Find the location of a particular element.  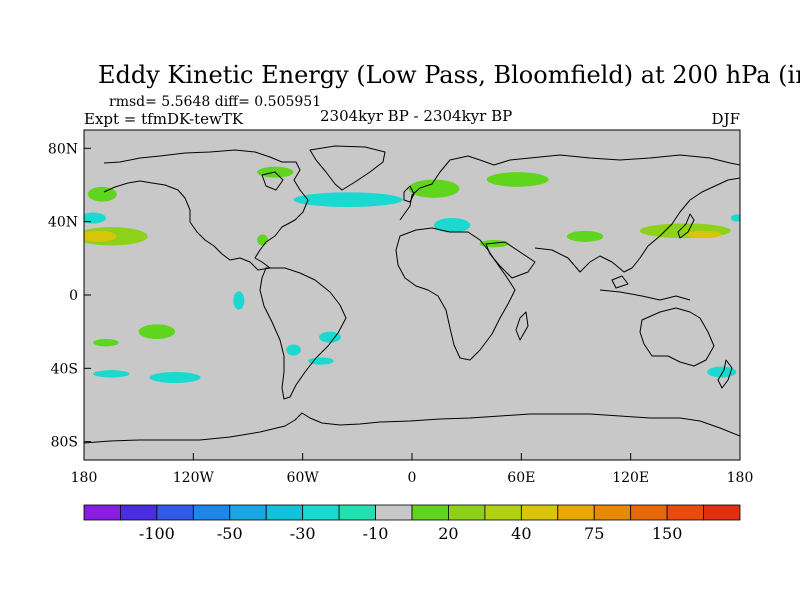

x-tick-label: 120W is located at coordinates (194, 478).